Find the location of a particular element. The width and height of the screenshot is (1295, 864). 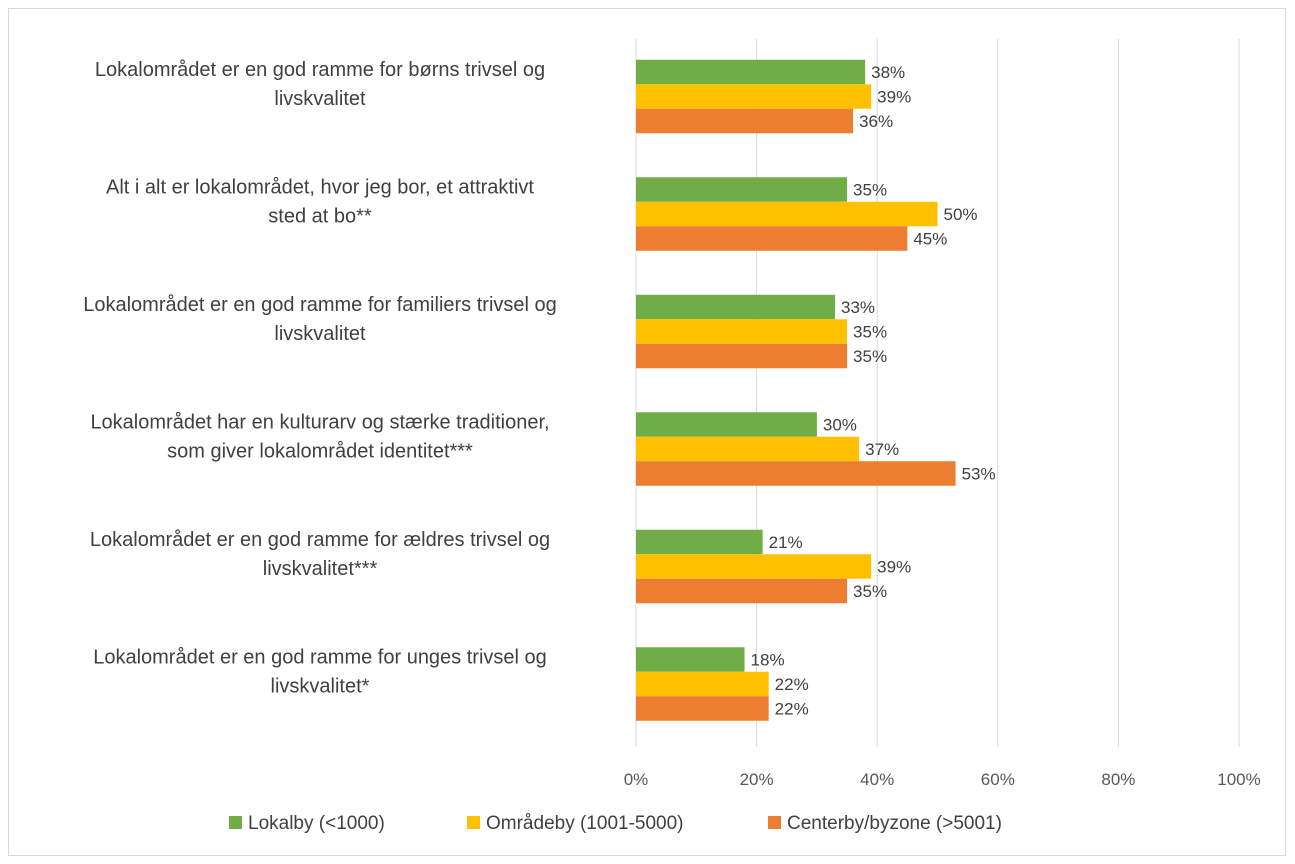

data-label: 21% is located at coordinates (786, 542).